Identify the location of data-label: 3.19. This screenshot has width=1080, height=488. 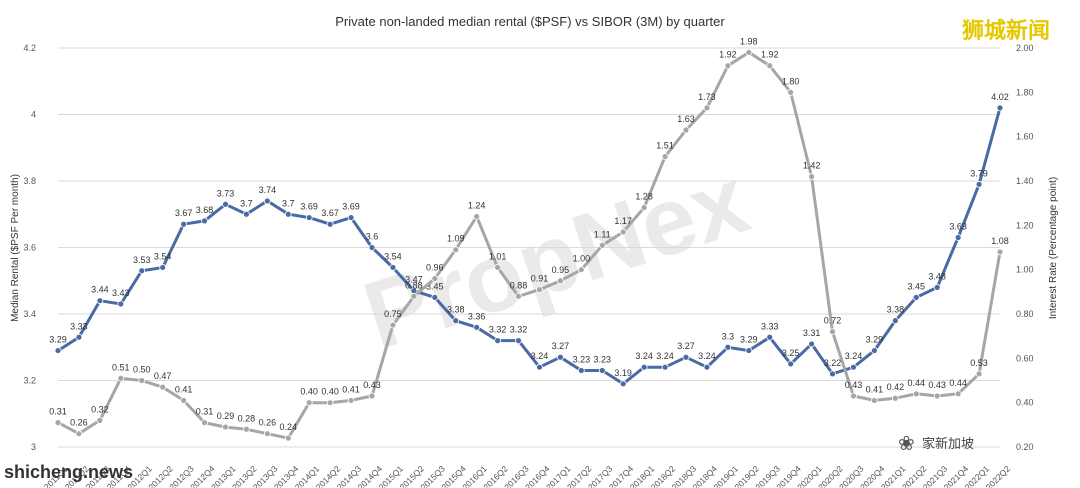
(623, 373).